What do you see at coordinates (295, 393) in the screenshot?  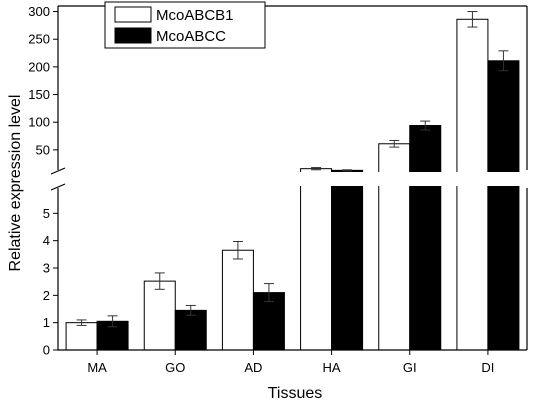 I see `x-axis-title: Tissues` at bounding box center [295, 393].